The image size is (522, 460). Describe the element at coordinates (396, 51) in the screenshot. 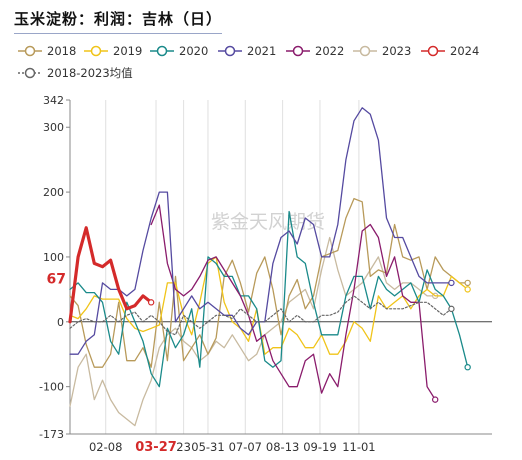

I see `legend-label: 2023` at that location.